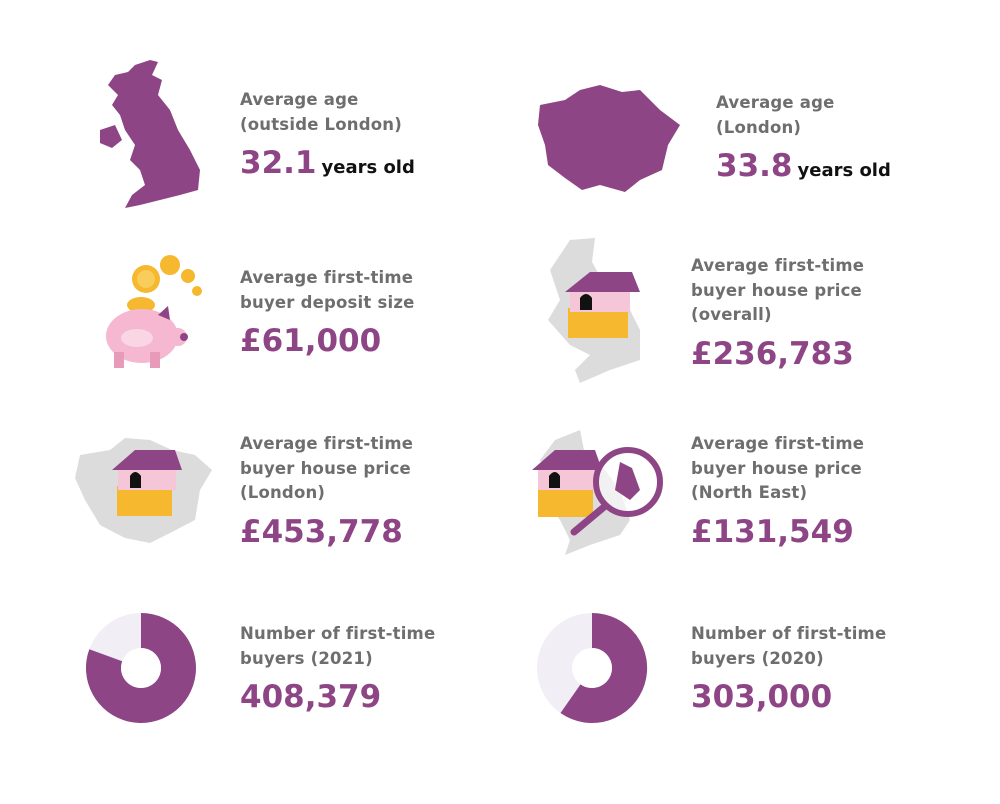 The height and width of the screenshot is (804, 1000). What do you see at coordinates (754, 166) in the screenshot?
I see `stat-value: 33.8` at bounding box center [754, 166].